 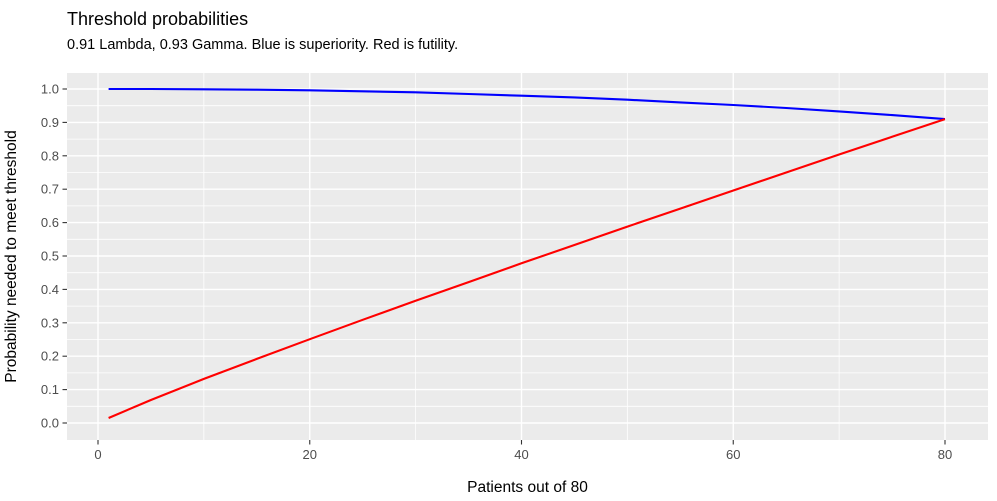 What do you see at coordinates (50, 222) in the screenshot?
I see `y-tick-label: 0.6` at bounding box center [50, 222].